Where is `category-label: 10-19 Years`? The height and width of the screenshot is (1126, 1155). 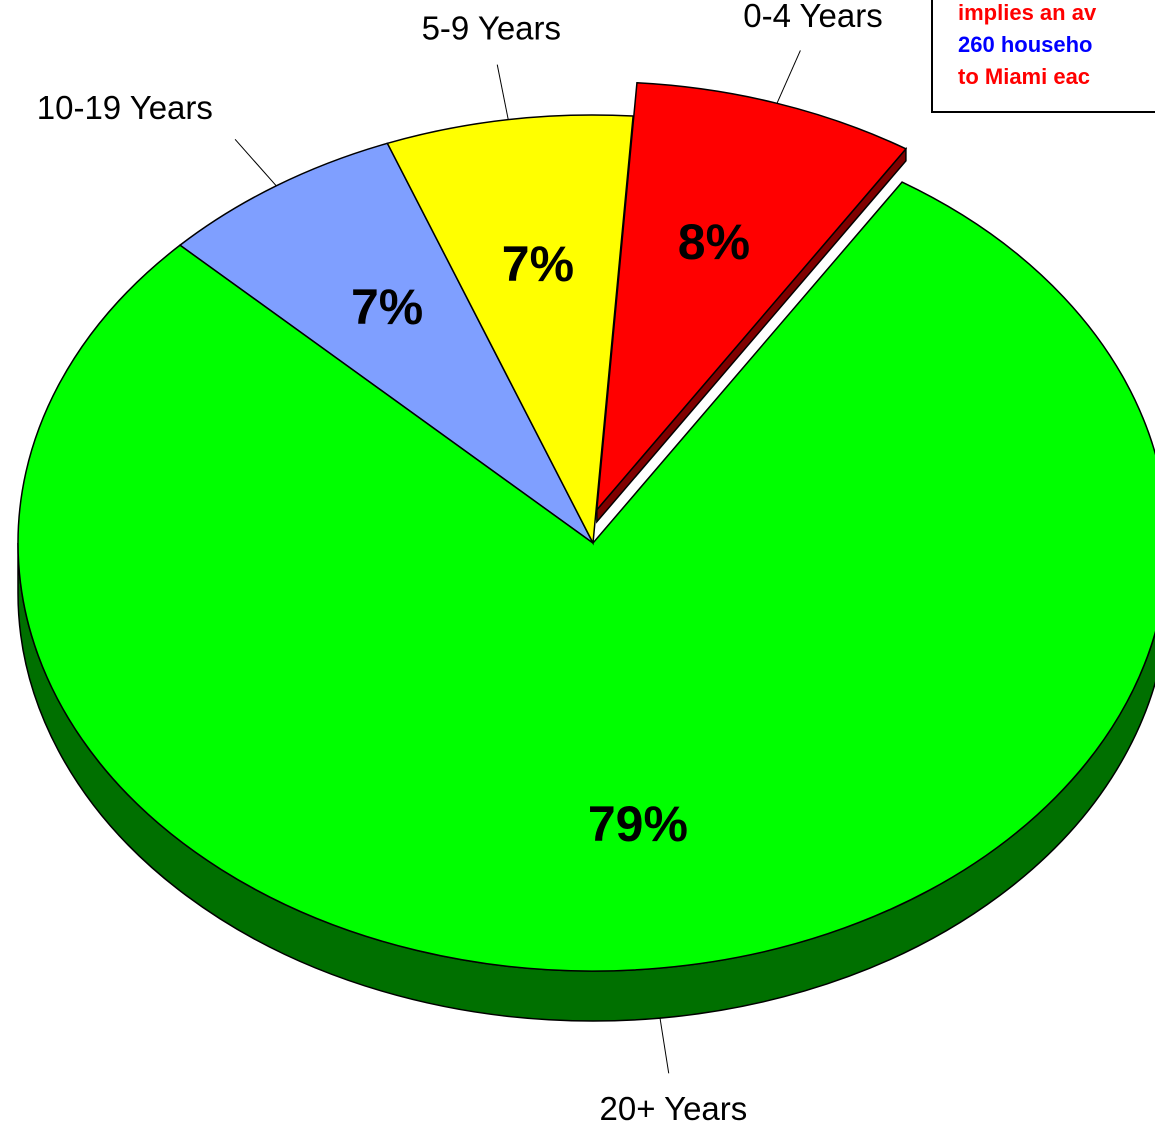 category-label: 10-19 Years is located at coordinates (125, 107).